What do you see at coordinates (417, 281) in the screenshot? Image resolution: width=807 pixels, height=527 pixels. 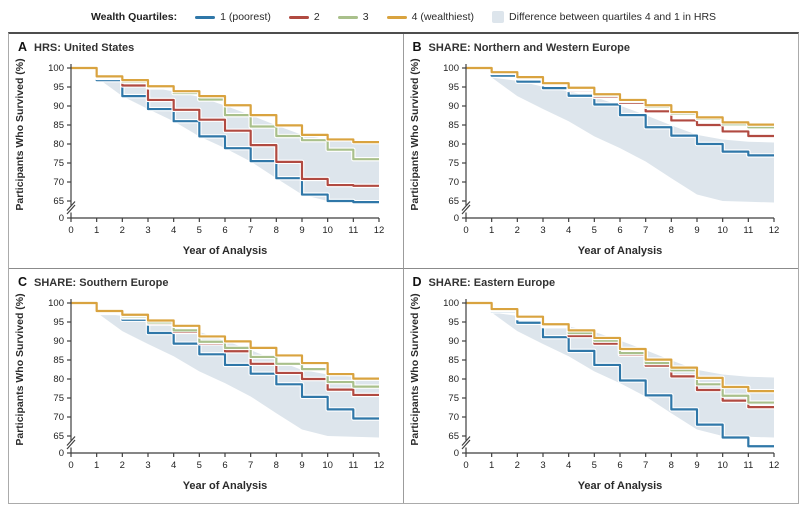 I see `panel-letter: D` at bounding box center [417, 281].